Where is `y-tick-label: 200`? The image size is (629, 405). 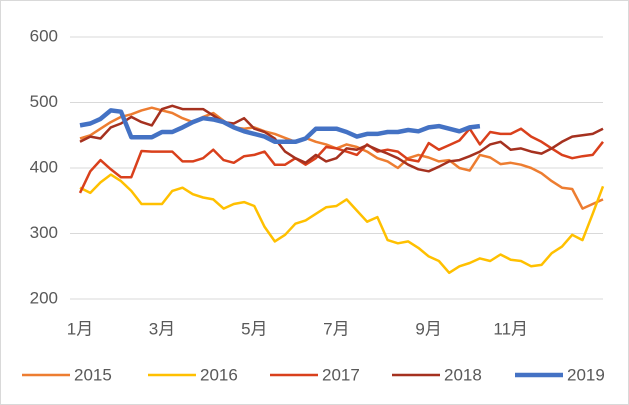
y-tick-label: 200 is located at coordinates (44, 297).